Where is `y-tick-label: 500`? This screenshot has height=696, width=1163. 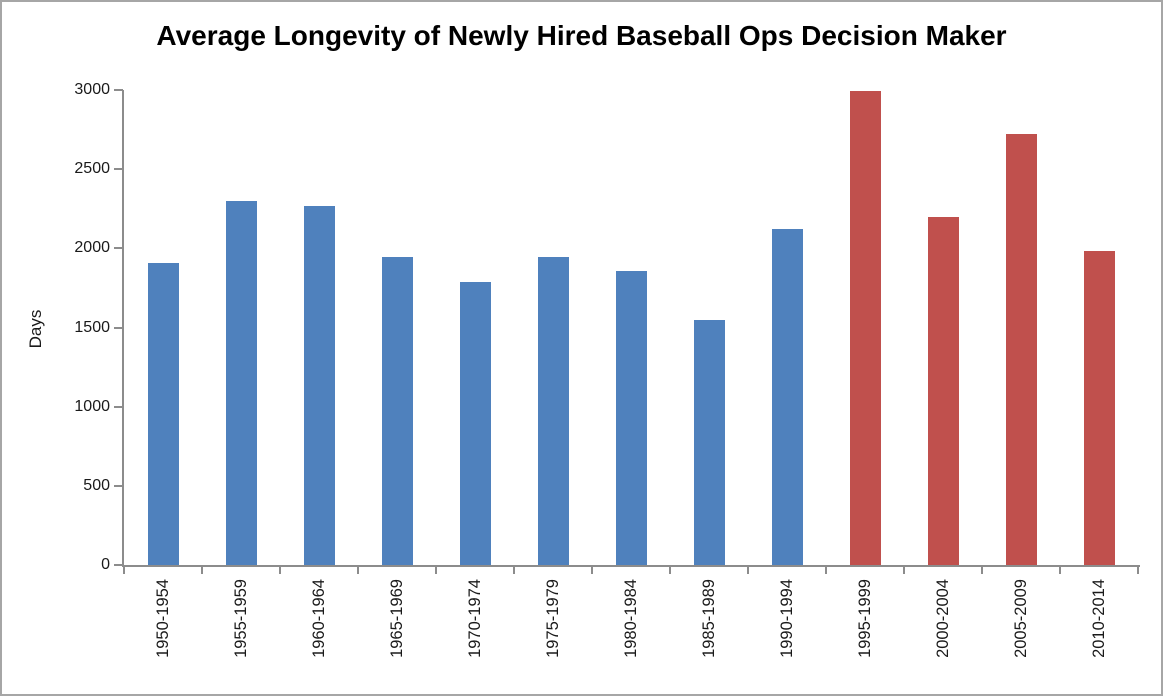
y-tick-label: 500 is located at coordinates (96, 485).